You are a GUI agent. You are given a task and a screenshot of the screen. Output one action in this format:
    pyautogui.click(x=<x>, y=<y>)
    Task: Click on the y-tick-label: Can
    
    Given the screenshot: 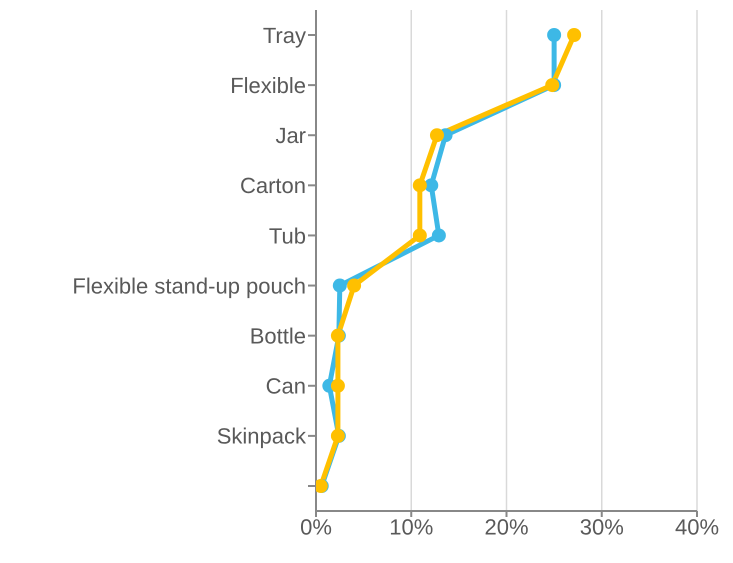 What is the action you would take?
    pyautogui.click(x=286, y=386)
    